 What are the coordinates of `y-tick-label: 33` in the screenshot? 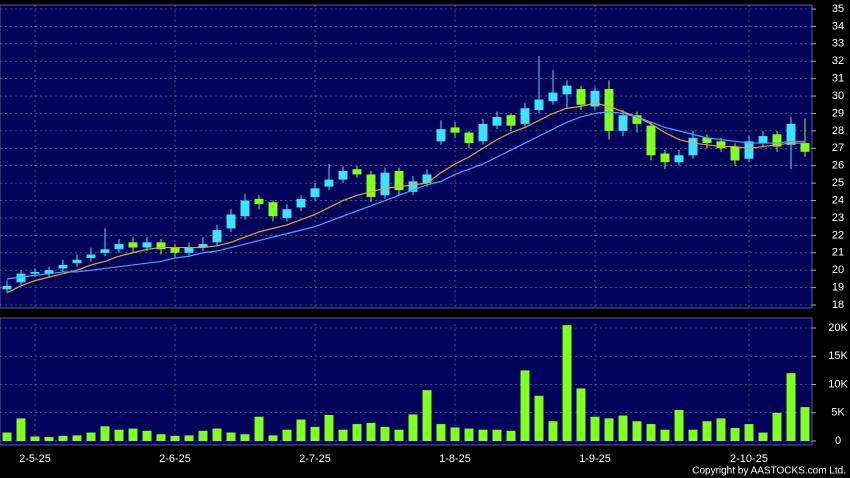 It's located at (838, 44).